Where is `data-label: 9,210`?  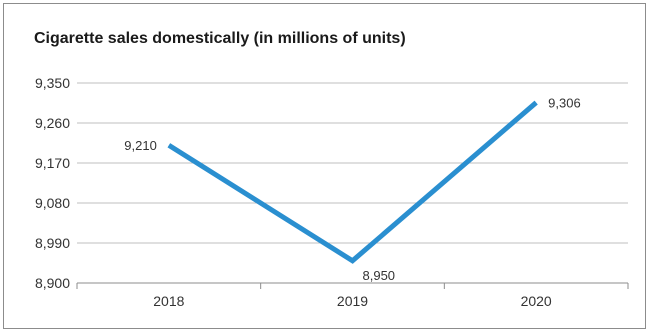
data-label: 9,210 is located at coordinates (140, 145).